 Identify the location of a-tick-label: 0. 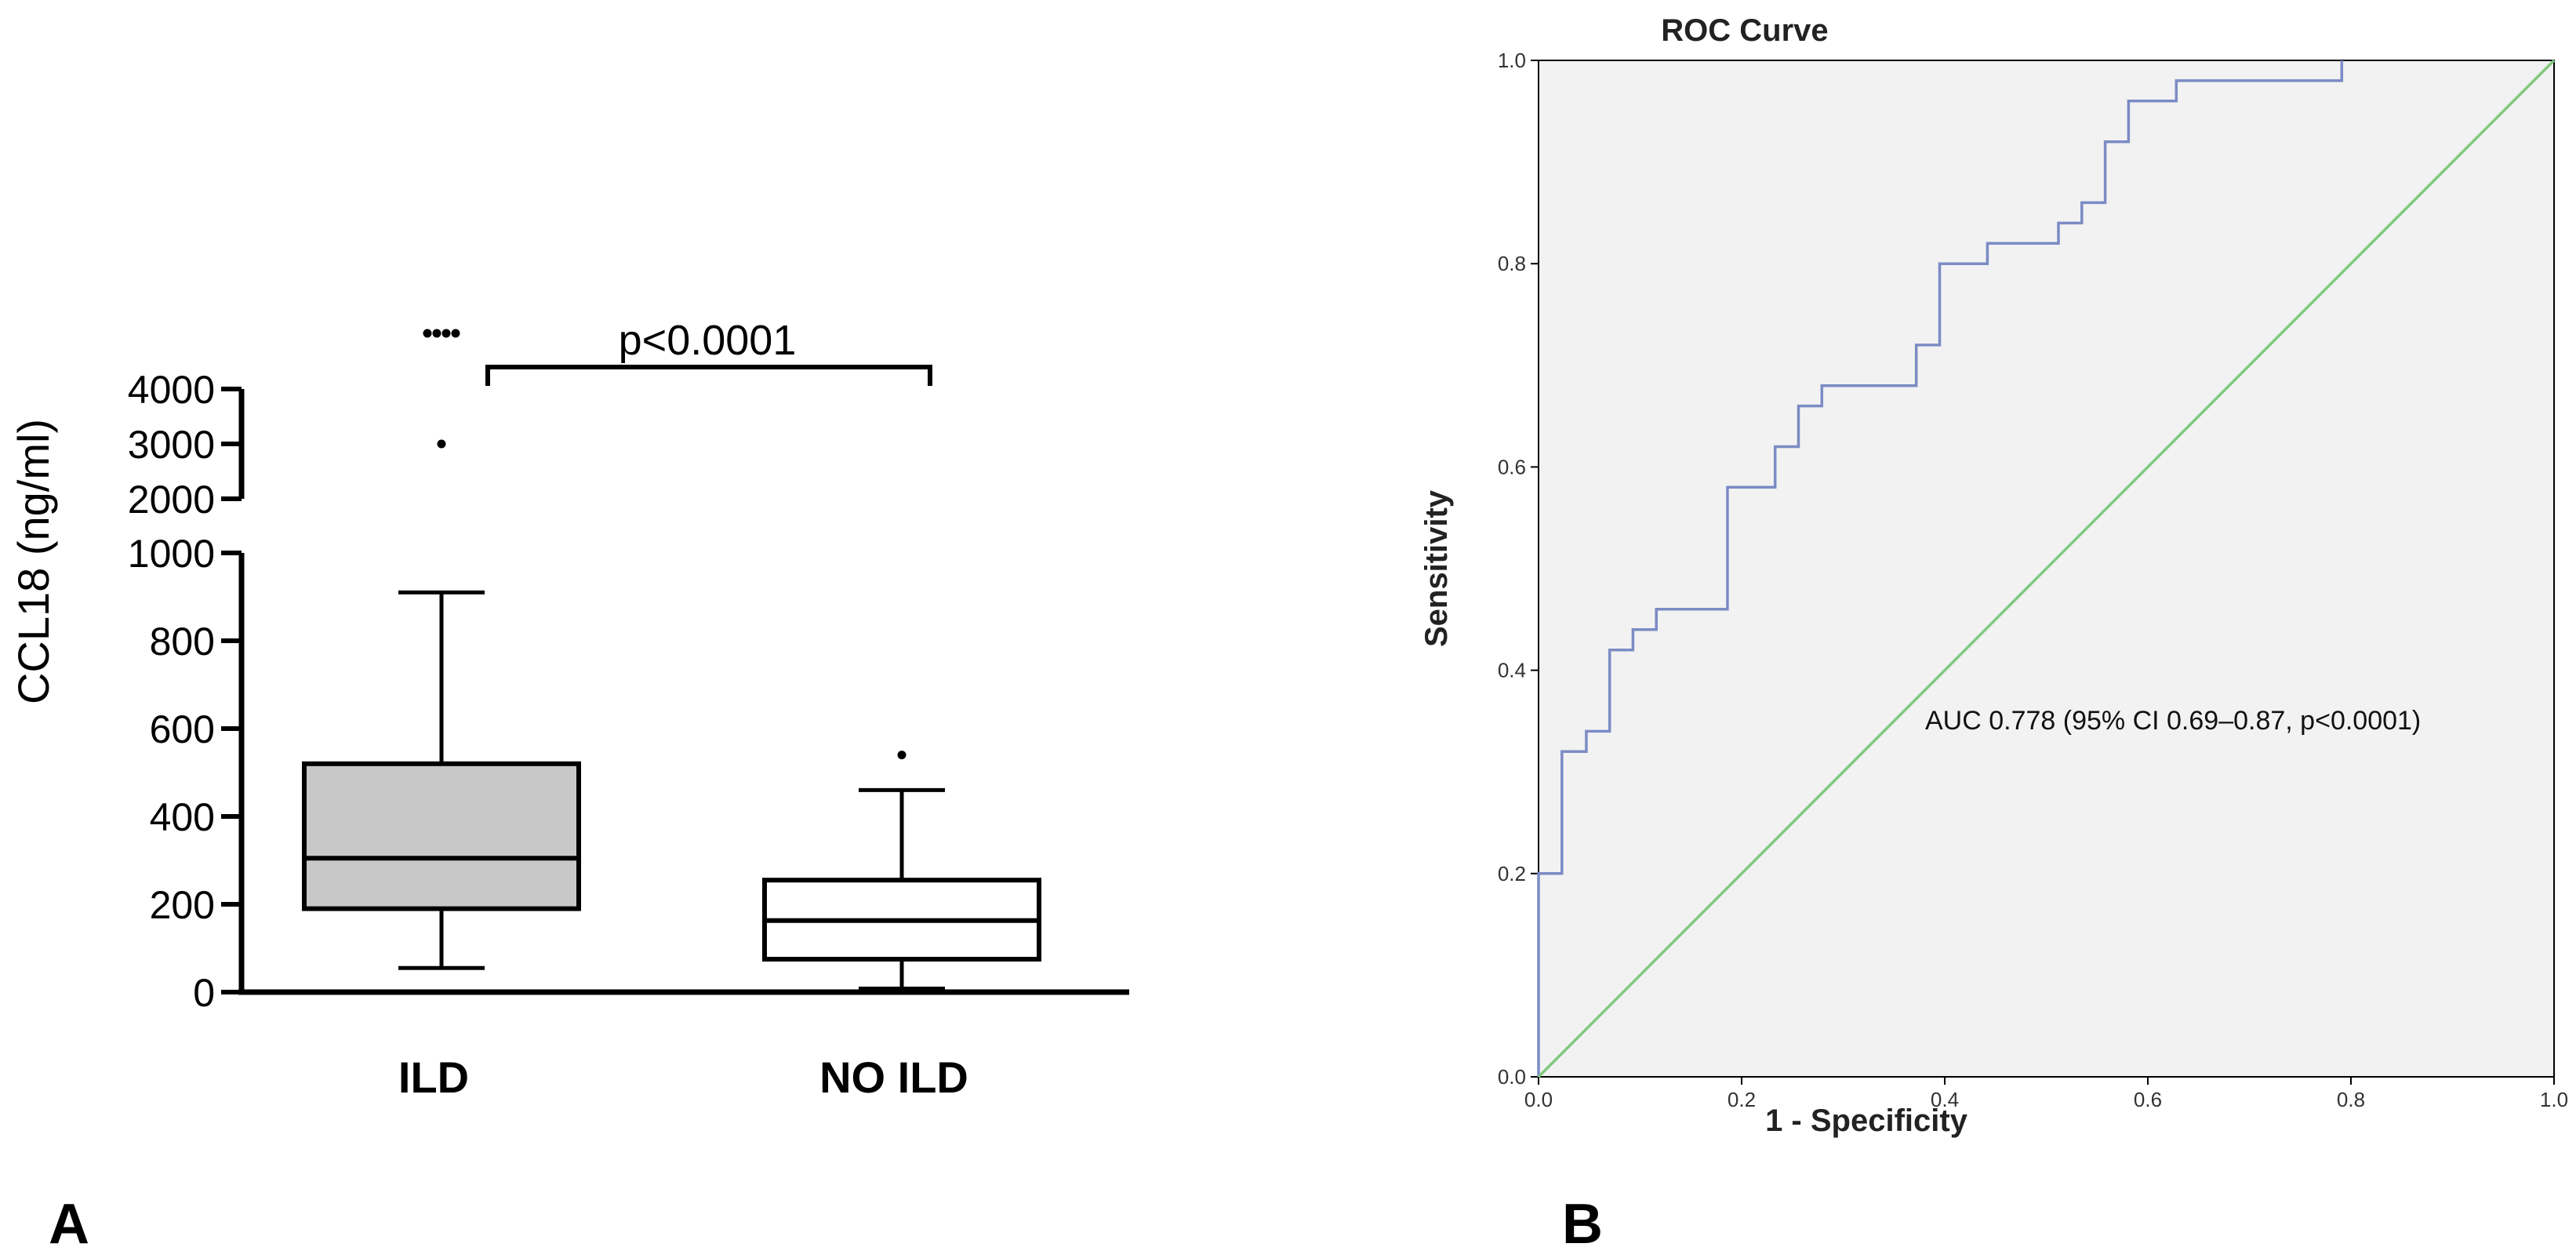
(204, 993).